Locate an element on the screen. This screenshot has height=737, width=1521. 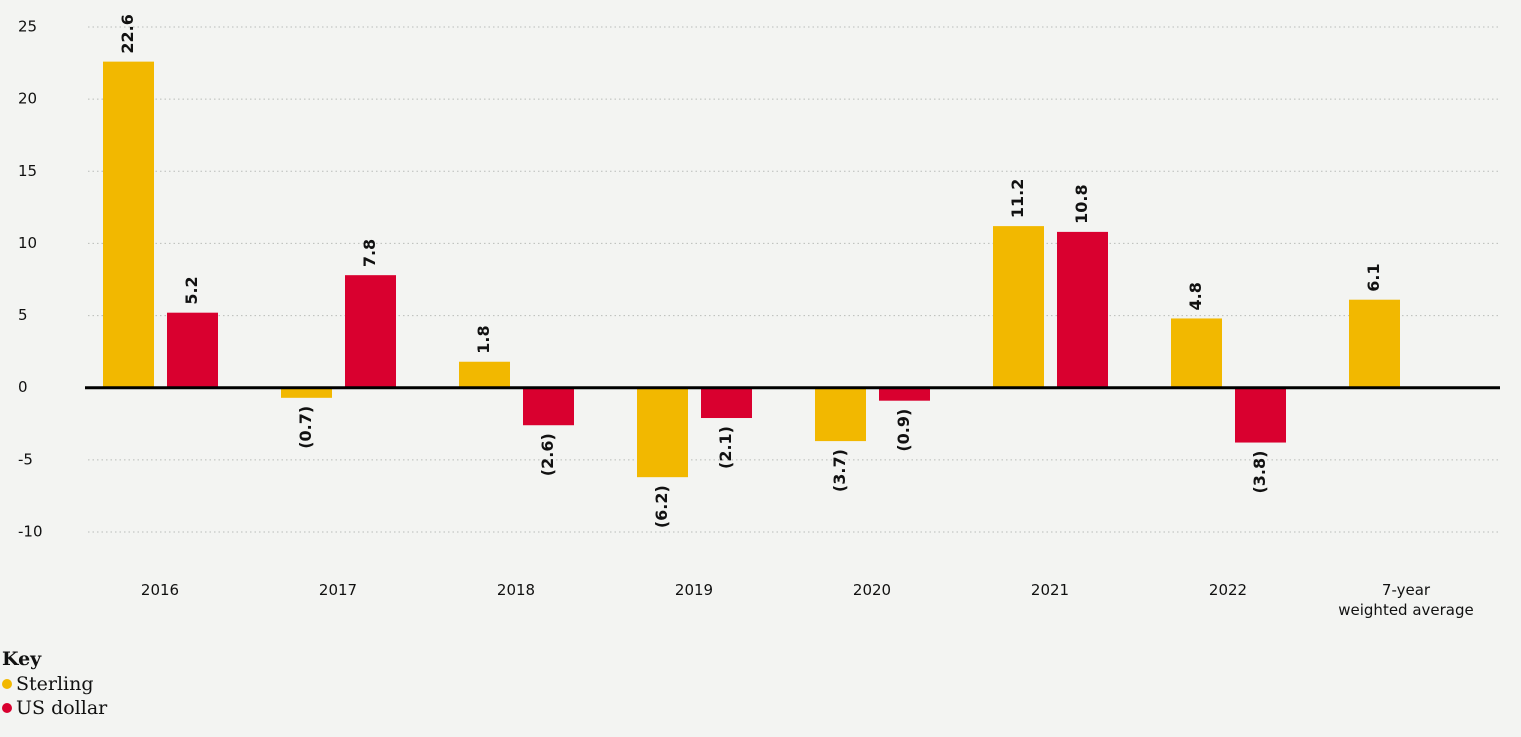
data-label: 1.8 is located at coordinates (483, 339).